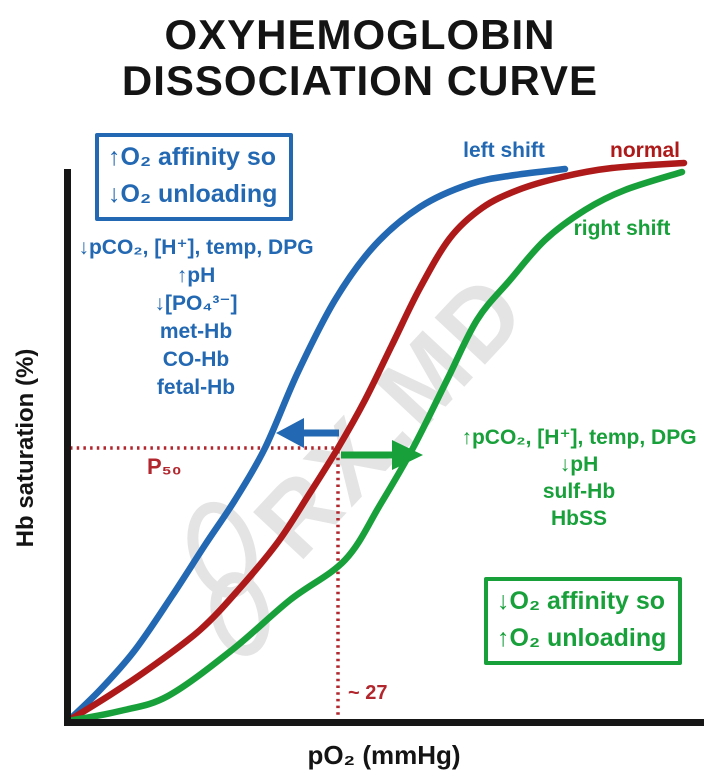 This screenshot has width=720, height=779. What do you see at coordinates (205, 581) in the screenshot?
I see `p50-dotted-lines` at bounding box center [205, 581].